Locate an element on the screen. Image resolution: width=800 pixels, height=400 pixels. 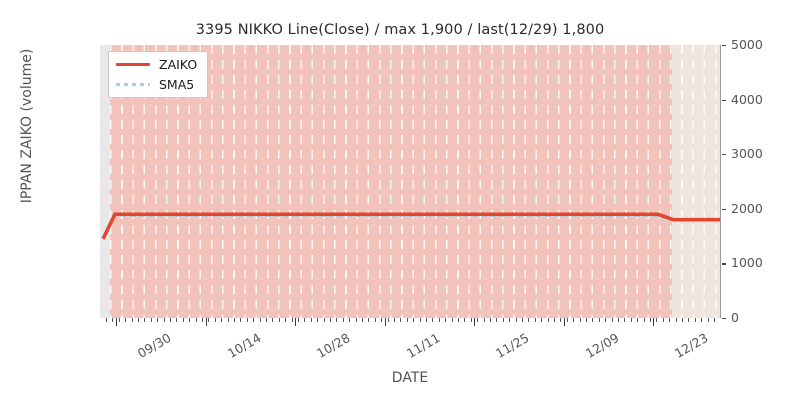
legend-swatch-zaiko is located at coordinates (133, 64).